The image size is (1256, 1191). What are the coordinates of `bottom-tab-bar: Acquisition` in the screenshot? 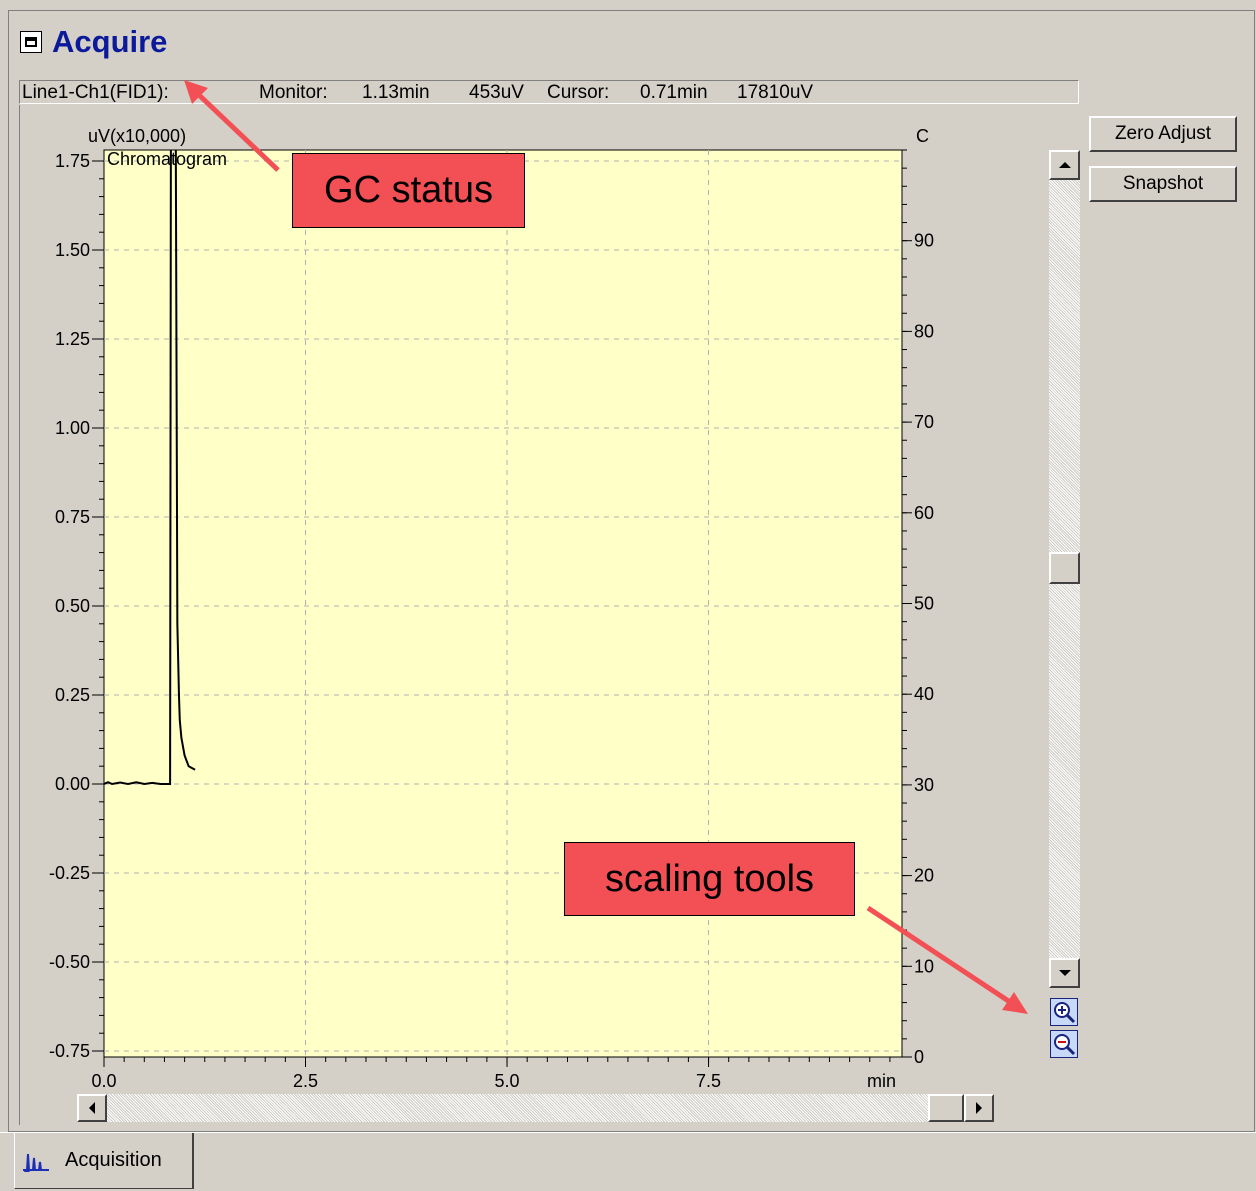 It's located at (628, 1161).